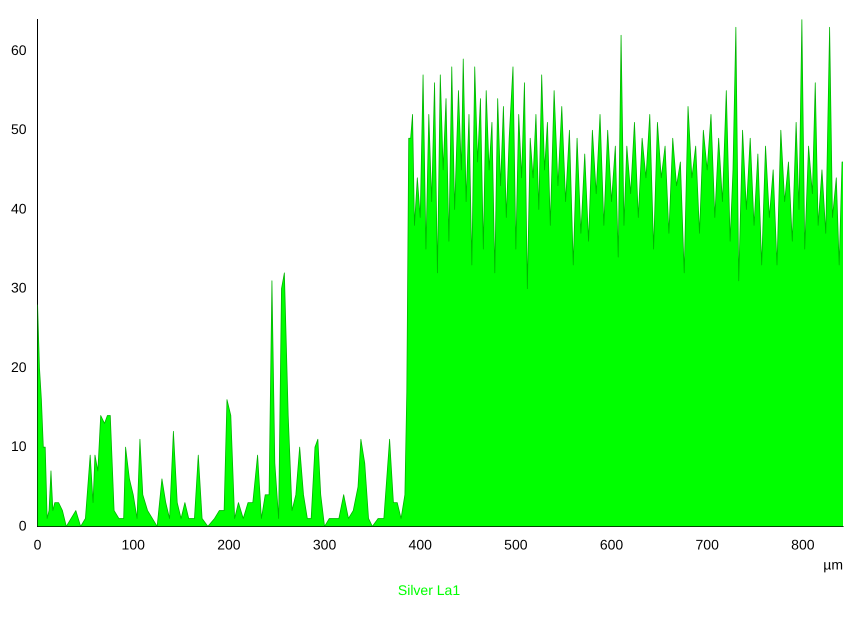 This screenshot has width=861, height=617. What do you see at coordinates (18, 288) in the screenshot?
I see `y-tick-label: 30` at bounding box center [18, 288].